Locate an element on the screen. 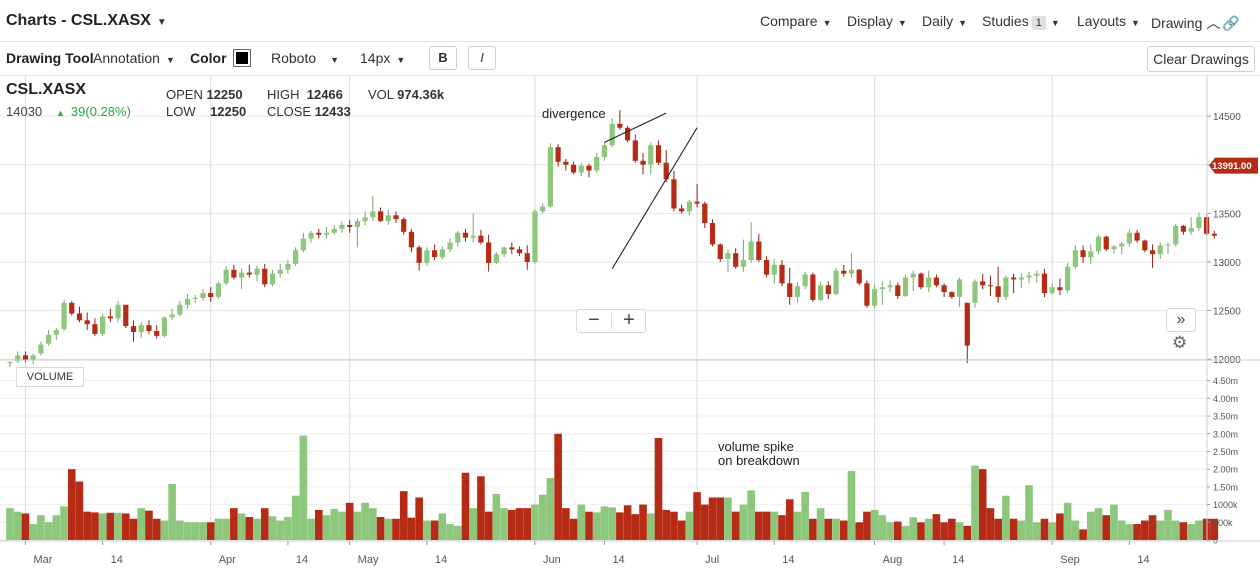  chart-title-menu: Charts - CSL.XASX ▼ is located at coordinates (86, 21).